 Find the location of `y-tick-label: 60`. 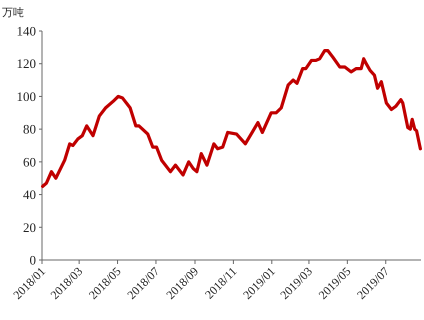

y-tick-label: 60 is located at coordinates (29, 162).